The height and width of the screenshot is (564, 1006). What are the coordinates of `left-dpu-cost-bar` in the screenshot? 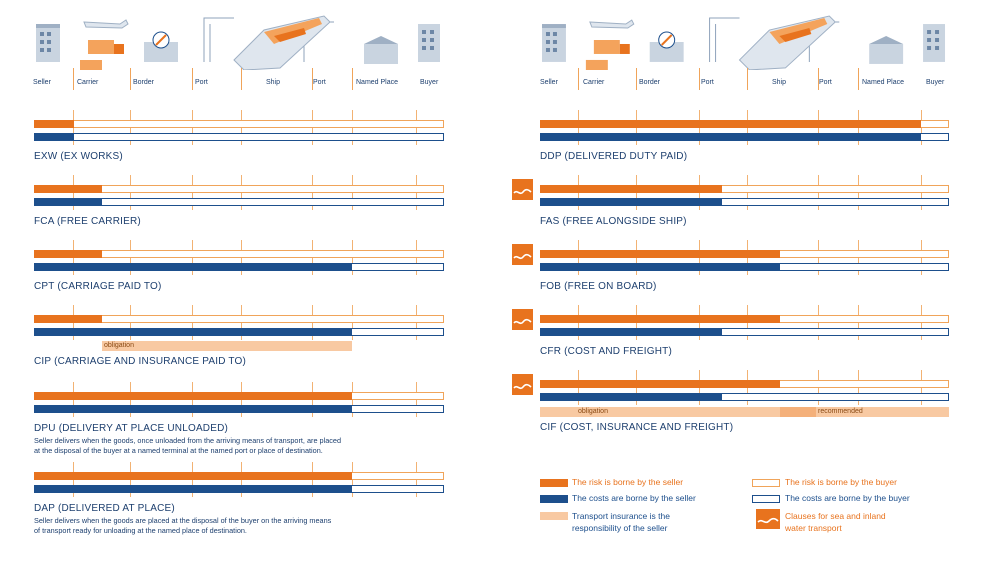 It's located at (193, 409).